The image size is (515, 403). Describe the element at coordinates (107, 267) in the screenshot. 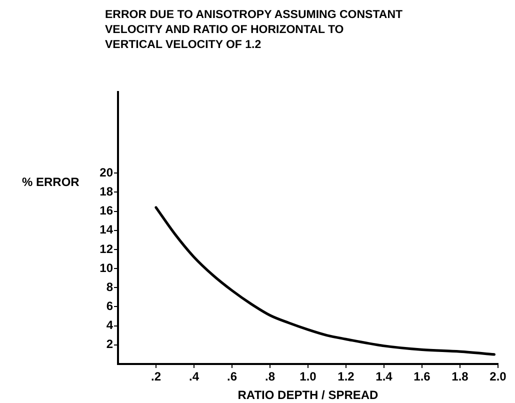

I see `y-tick-label: 10` at that location.